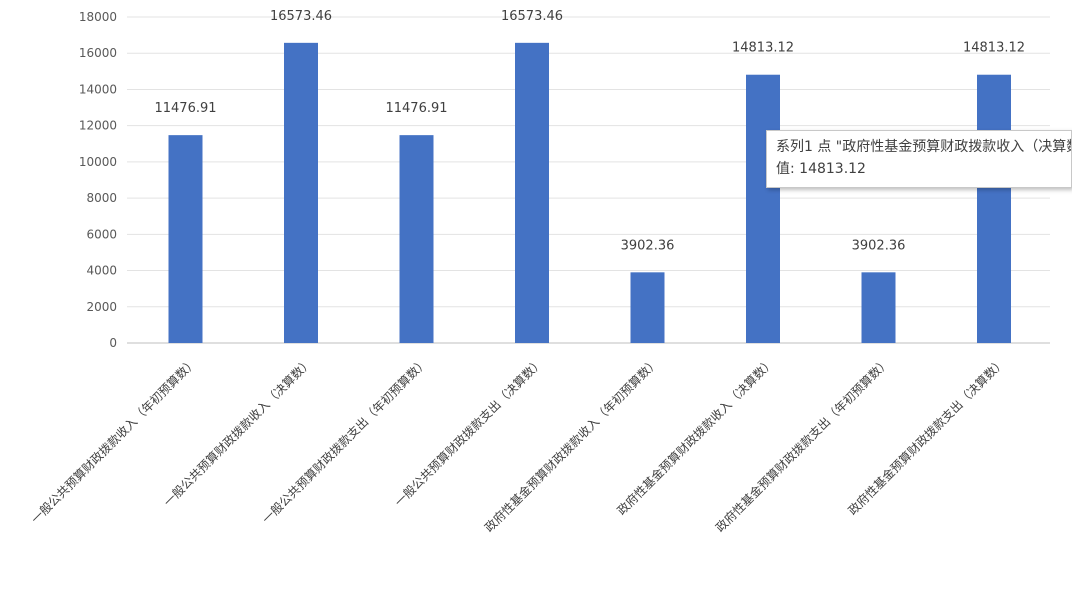 The width and height of the screenshot is (1072, 592). What do you see at coordinates (98, 162) in the screenshot?
I see `y-tick-label: 10000` at bounding box center [98, 162].